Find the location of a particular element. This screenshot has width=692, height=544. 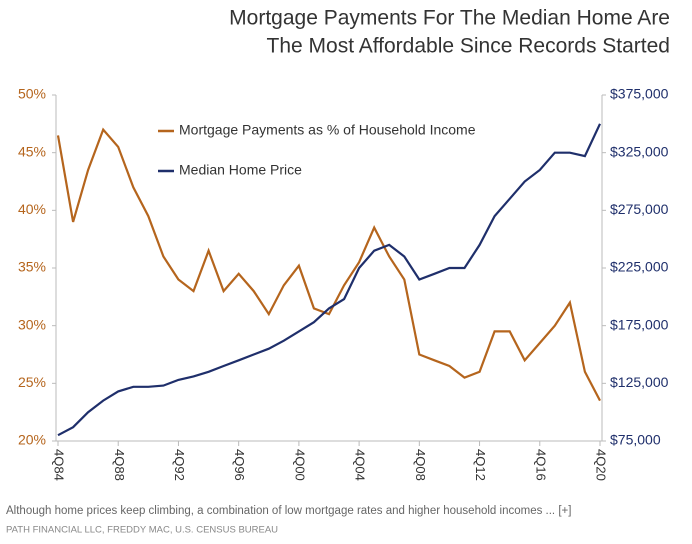

x-tick-label: 4Q96 is located at coordinates (239, 465).